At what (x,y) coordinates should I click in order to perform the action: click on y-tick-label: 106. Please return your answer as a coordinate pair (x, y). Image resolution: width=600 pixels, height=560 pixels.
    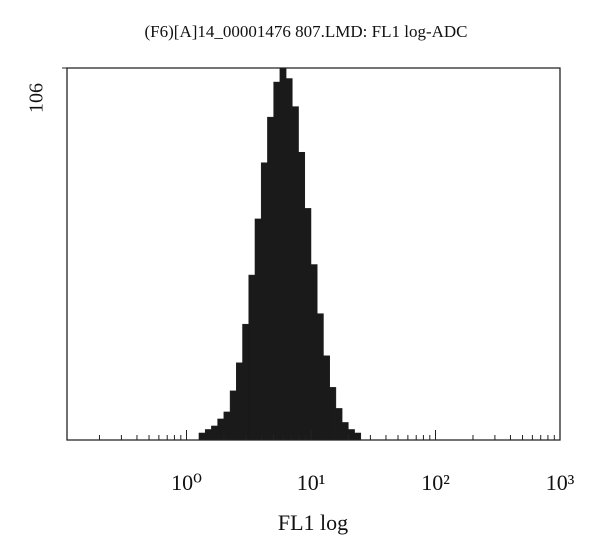
    Looking at the image, I should click on (37, 98).